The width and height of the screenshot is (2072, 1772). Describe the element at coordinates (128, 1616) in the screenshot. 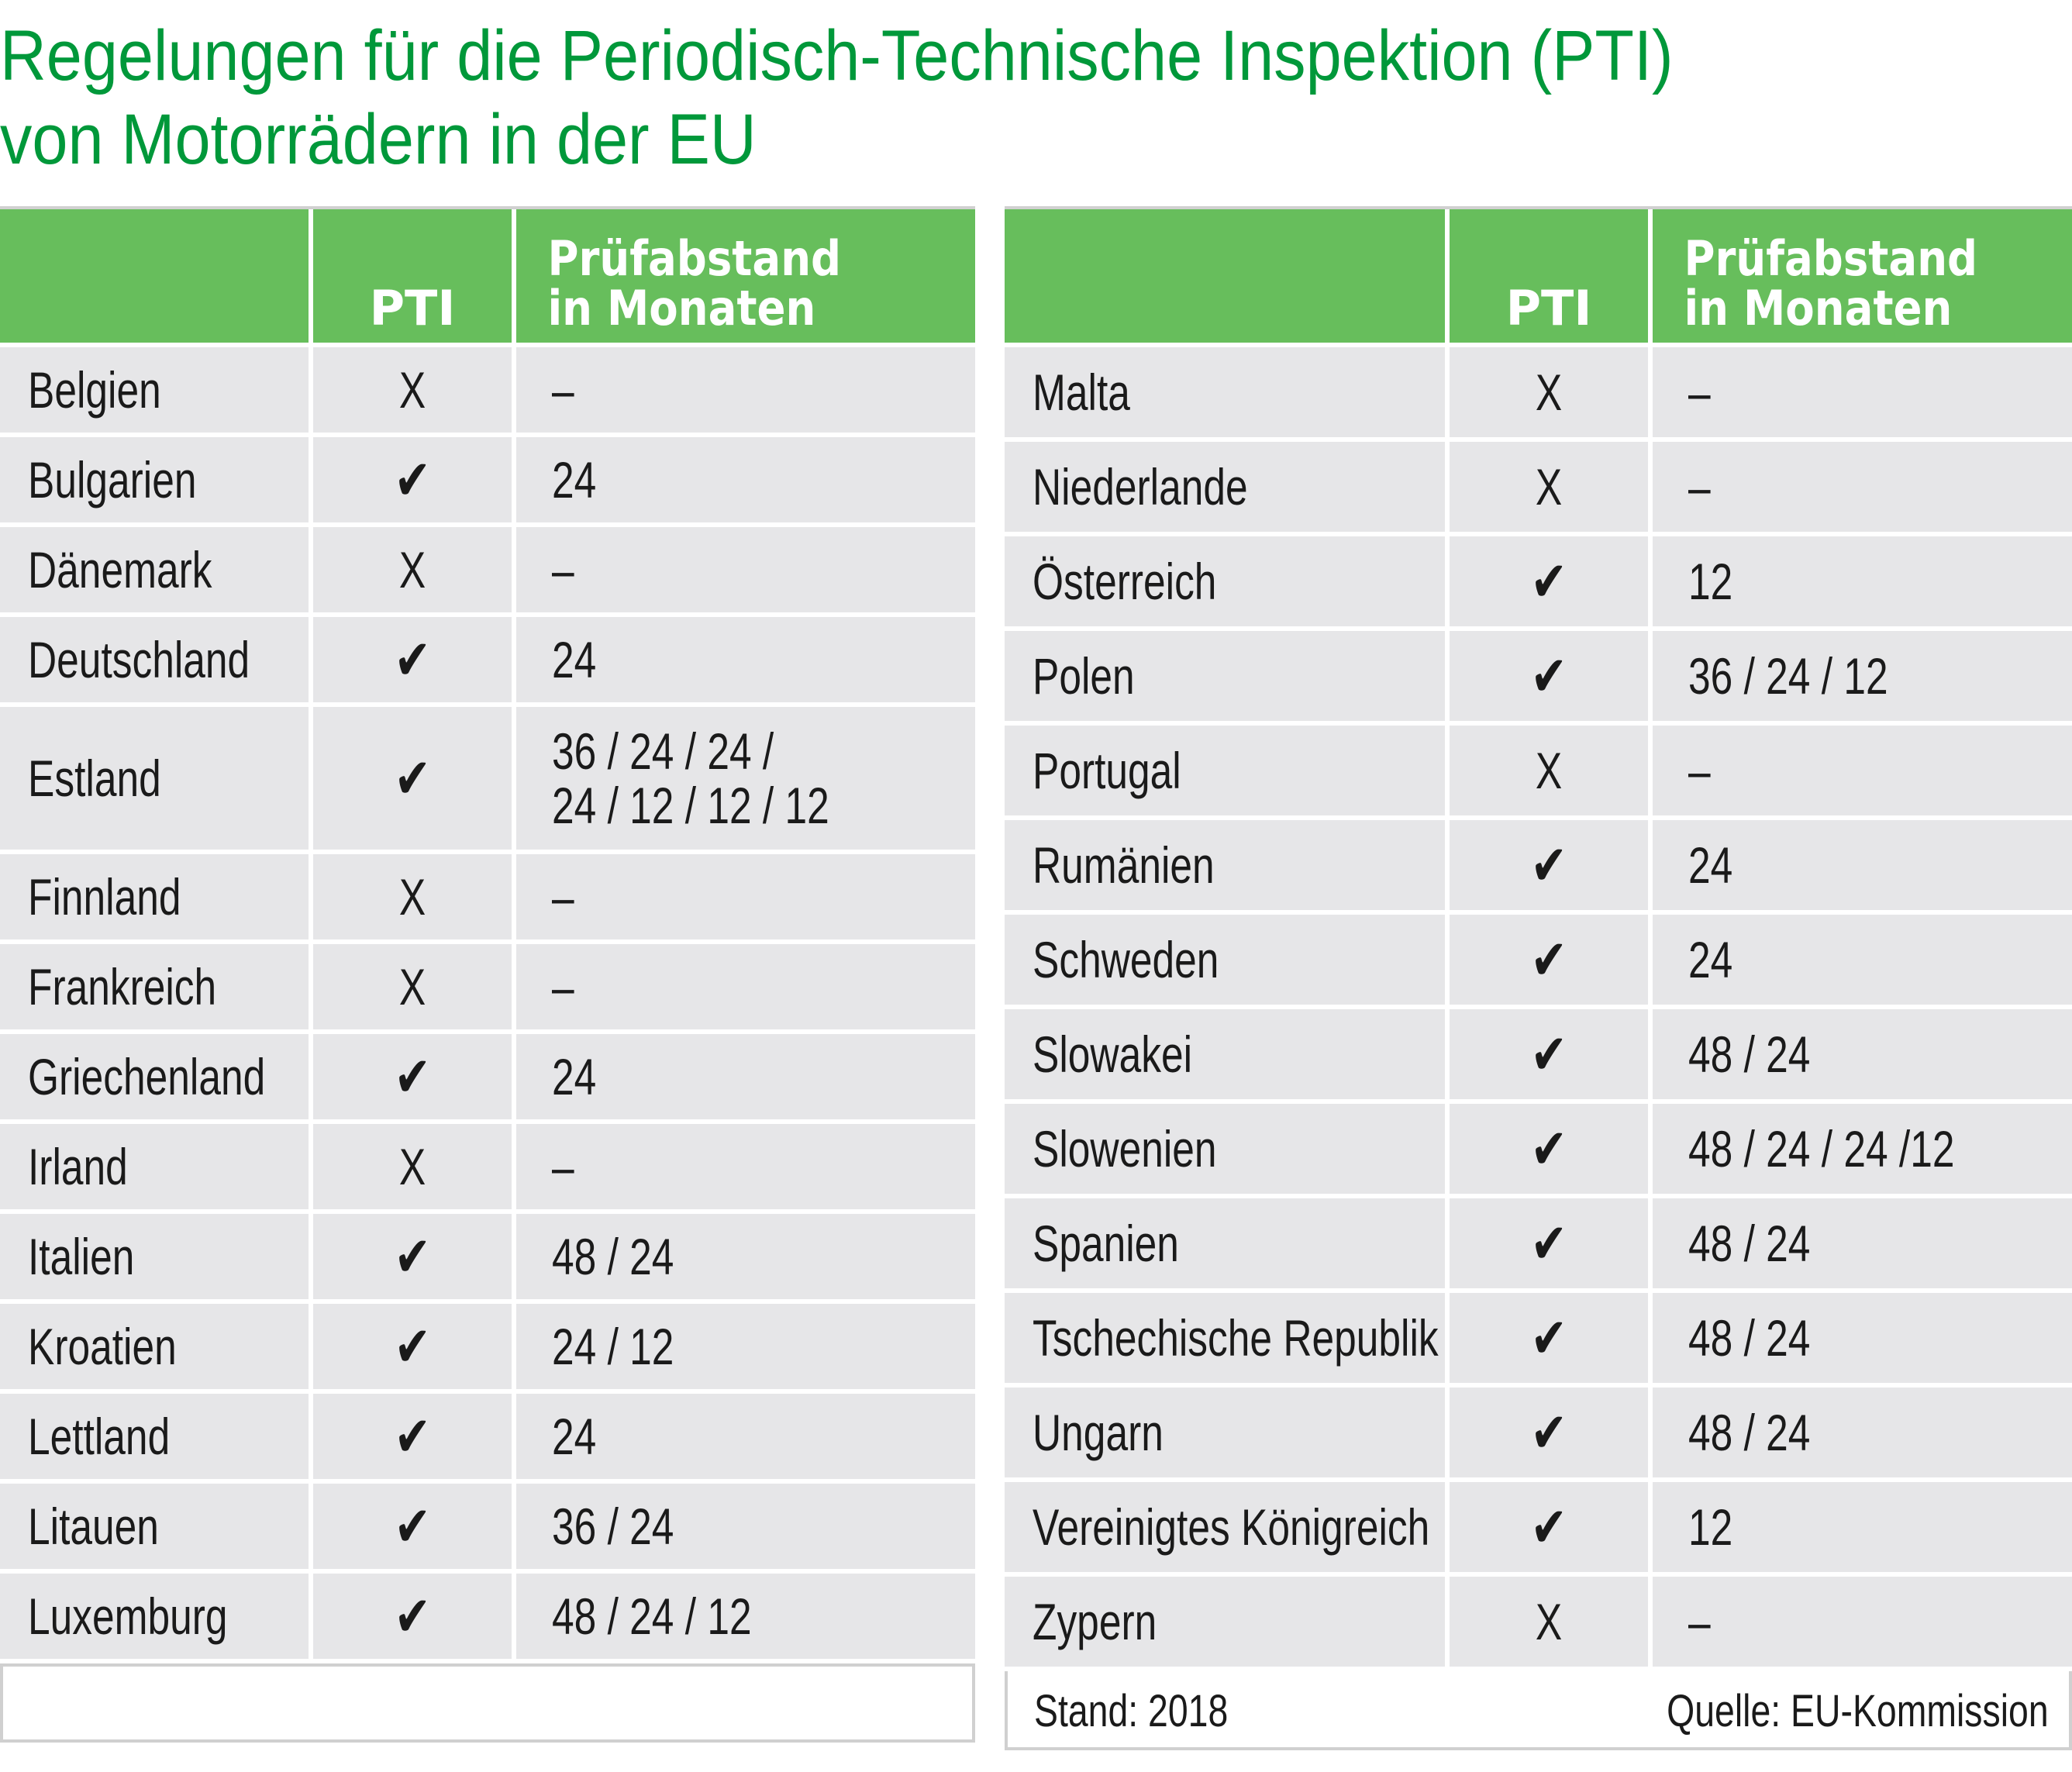

I see `country-name: Luxemburg` at that location.